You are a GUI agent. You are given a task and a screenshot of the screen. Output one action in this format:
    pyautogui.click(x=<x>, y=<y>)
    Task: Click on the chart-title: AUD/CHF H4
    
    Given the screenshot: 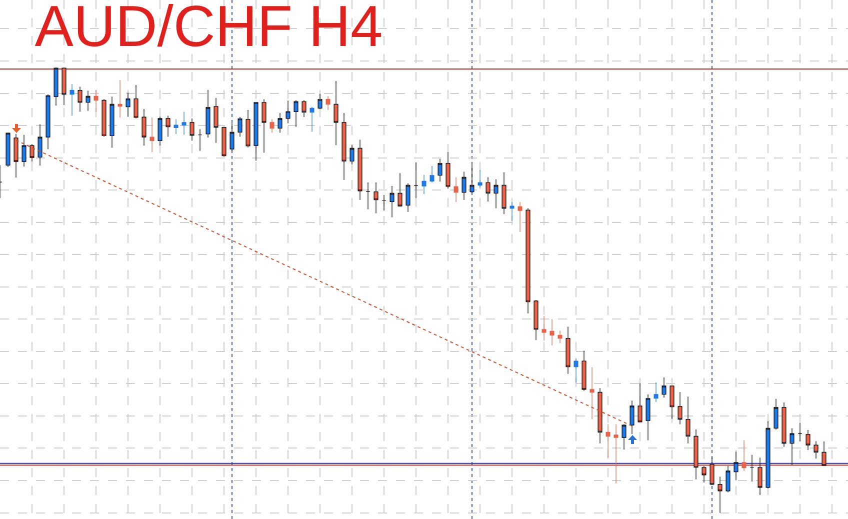 What is the action you would take?
    pyautogui.click(x=208, y=29)
    